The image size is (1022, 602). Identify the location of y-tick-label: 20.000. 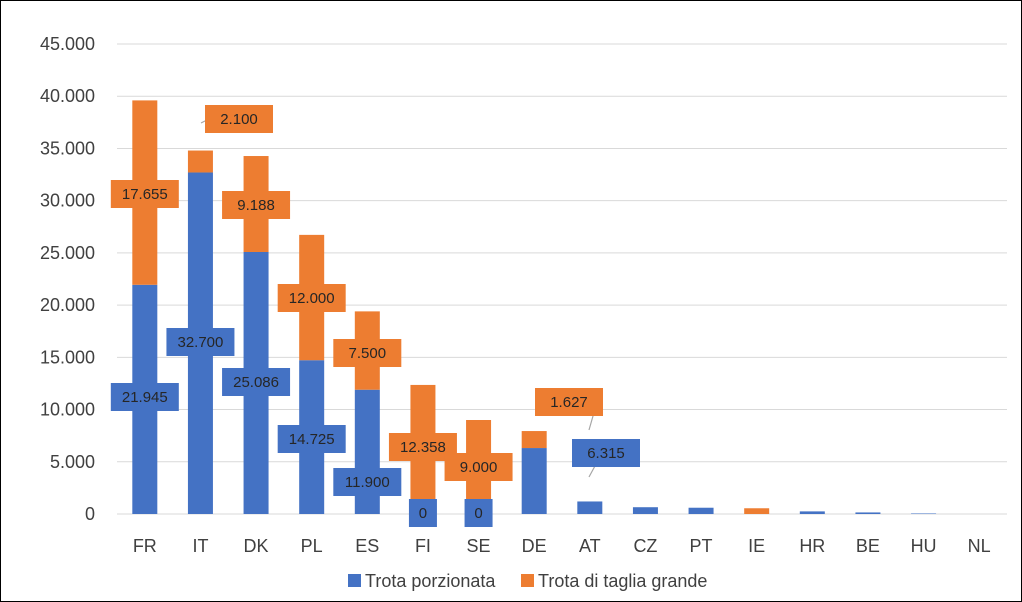
(67, 305).